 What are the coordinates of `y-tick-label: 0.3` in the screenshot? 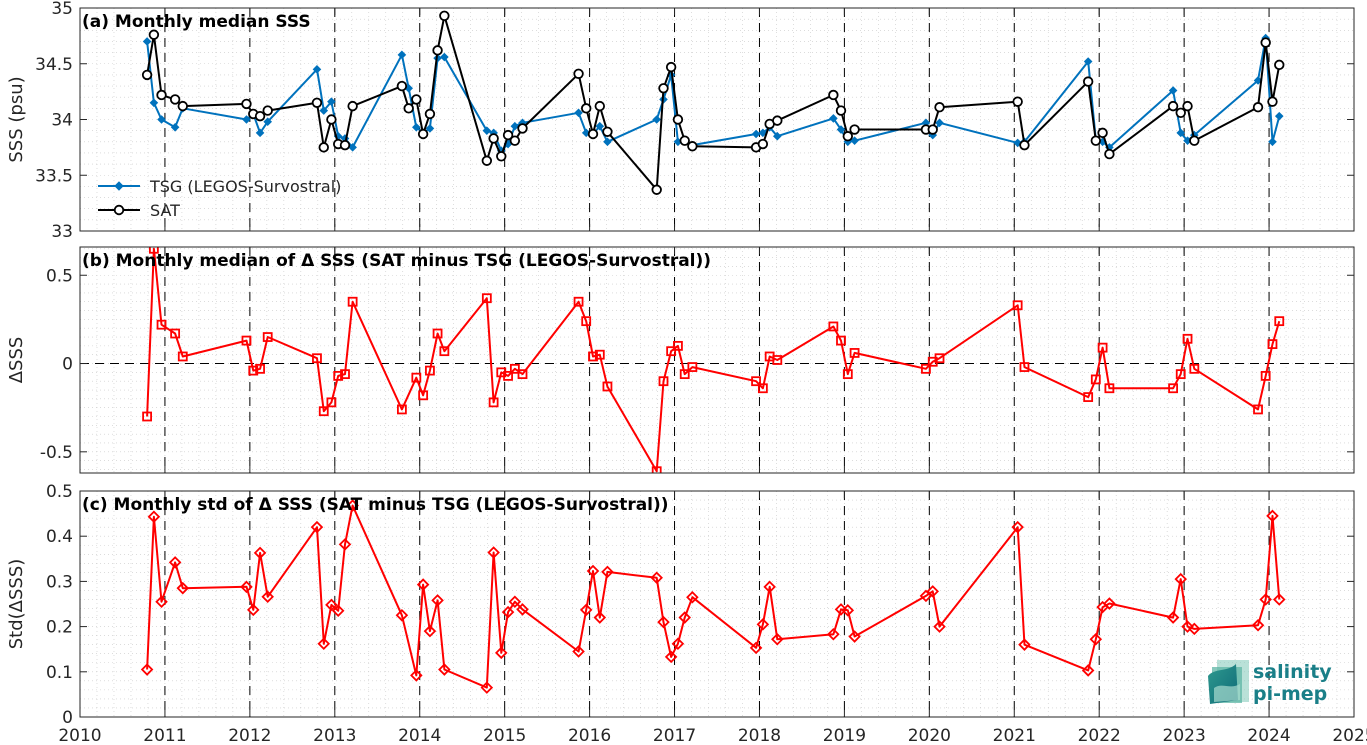 It's located at (59, 582).